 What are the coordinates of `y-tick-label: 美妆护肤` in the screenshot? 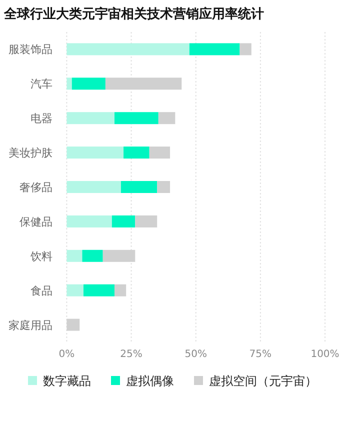 It's located at (30, 153).